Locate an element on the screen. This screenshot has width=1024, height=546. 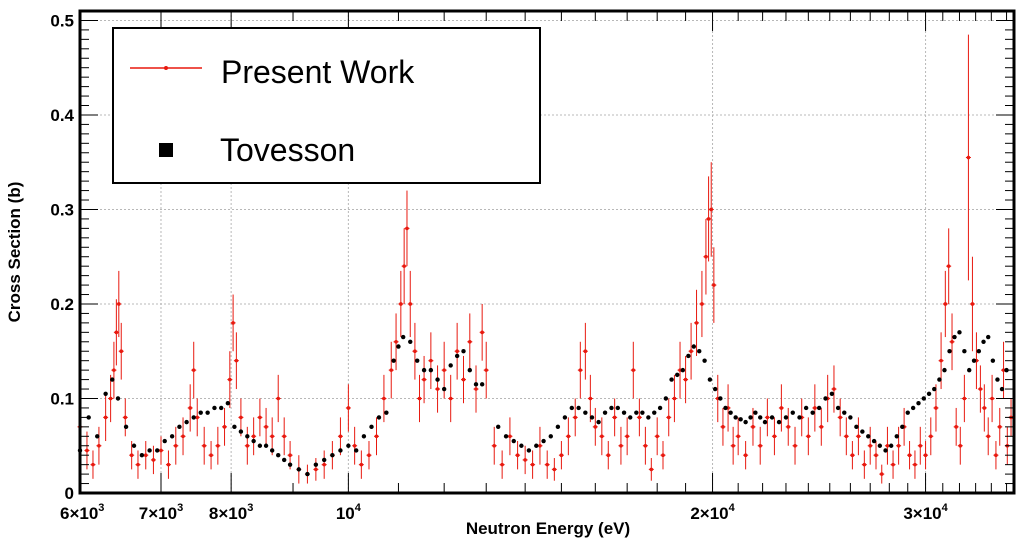
legend-present-work-label: Present Work is located at coordinates (318, 72).